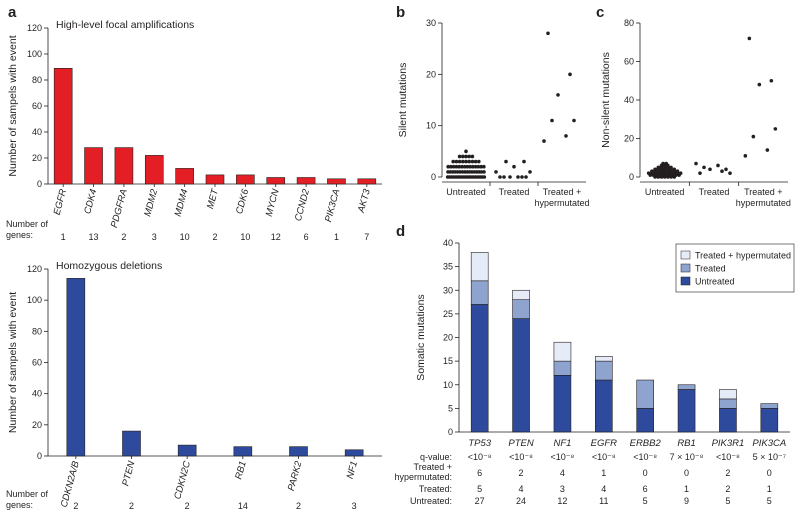 This screenshot has height=512, width=800. I want to click on y-tick-label: 20, so click(37, 425).